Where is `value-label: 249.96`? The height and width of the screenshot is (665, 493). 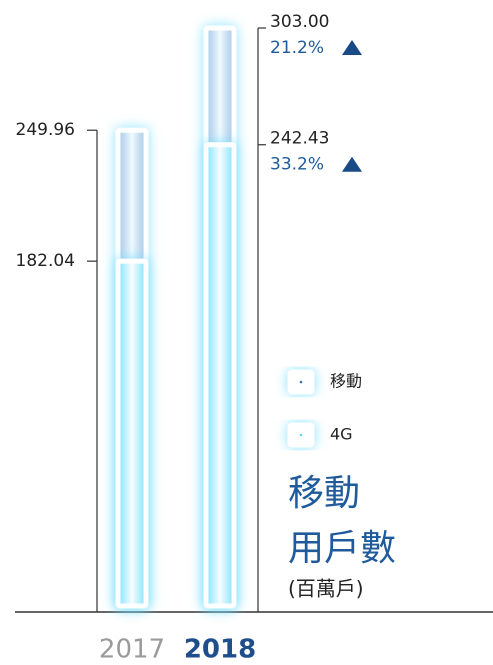 value-label: 249.96 is located at coordinates (45, 130).